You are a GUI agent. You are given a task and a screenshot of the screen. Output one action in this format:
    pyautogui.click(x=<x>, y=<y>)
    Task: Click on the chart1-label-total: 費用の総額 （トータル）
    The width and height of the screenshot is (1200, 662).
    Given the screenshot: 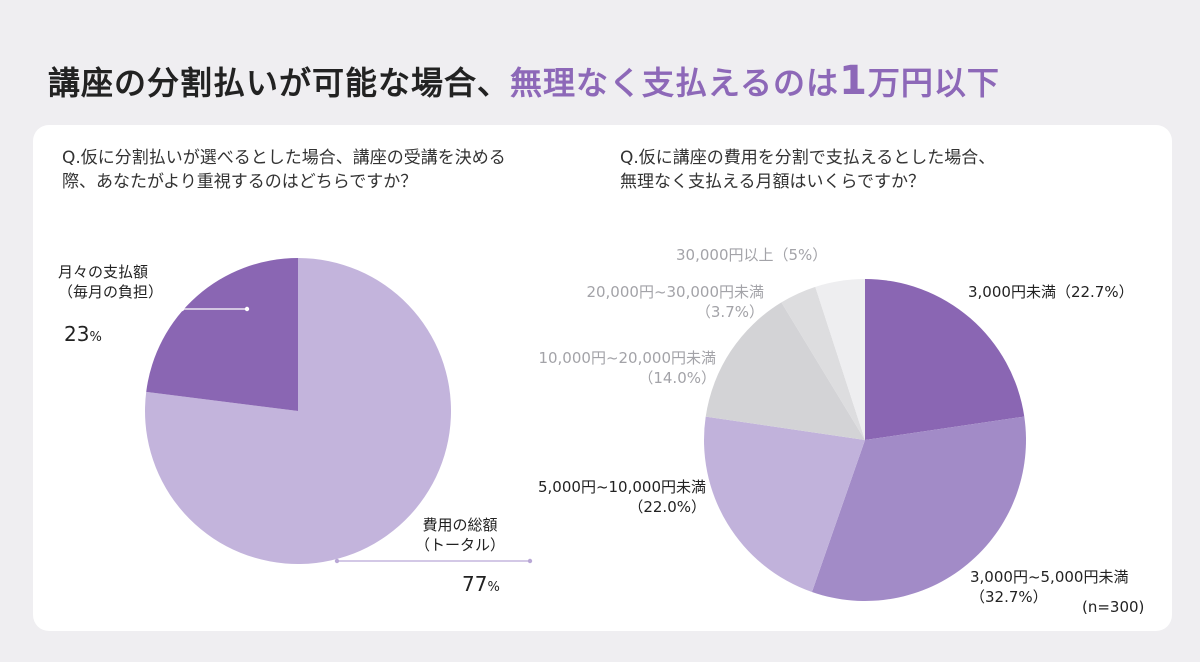 What is the action you would take?
    pyautogui.click(x=460, y=535)
    